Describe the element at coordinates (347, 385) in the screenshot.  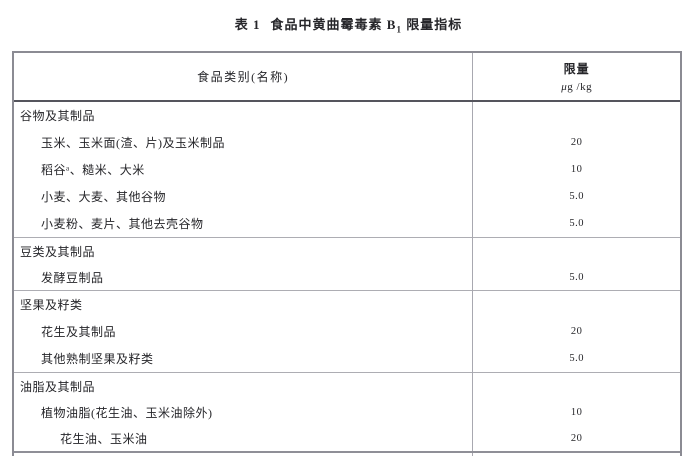
I see `table-row: 油脂及其制品` at that location.